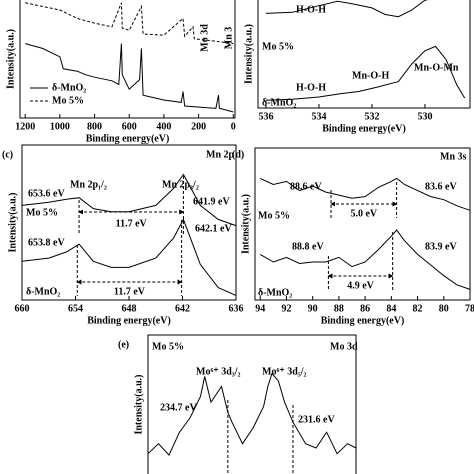 This screenshot has width=474, height=474. Describe the element at coordinates (308, 246) in the screenshot. I see `peak-label: 88.8 eV` at that location.